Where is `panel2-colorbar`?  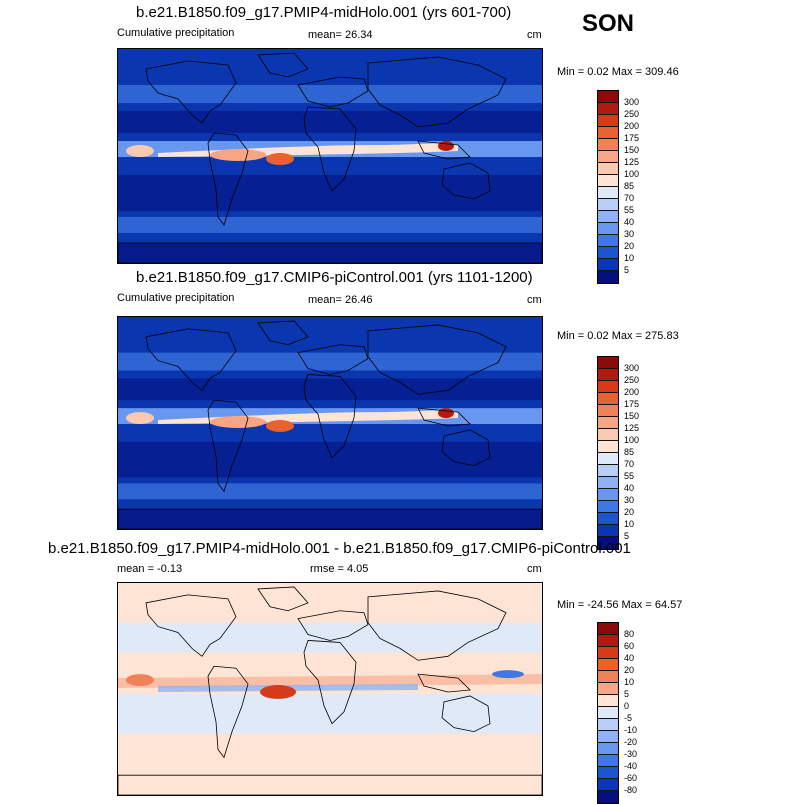
panel2-colorbar is located at coordinates (608, 453).